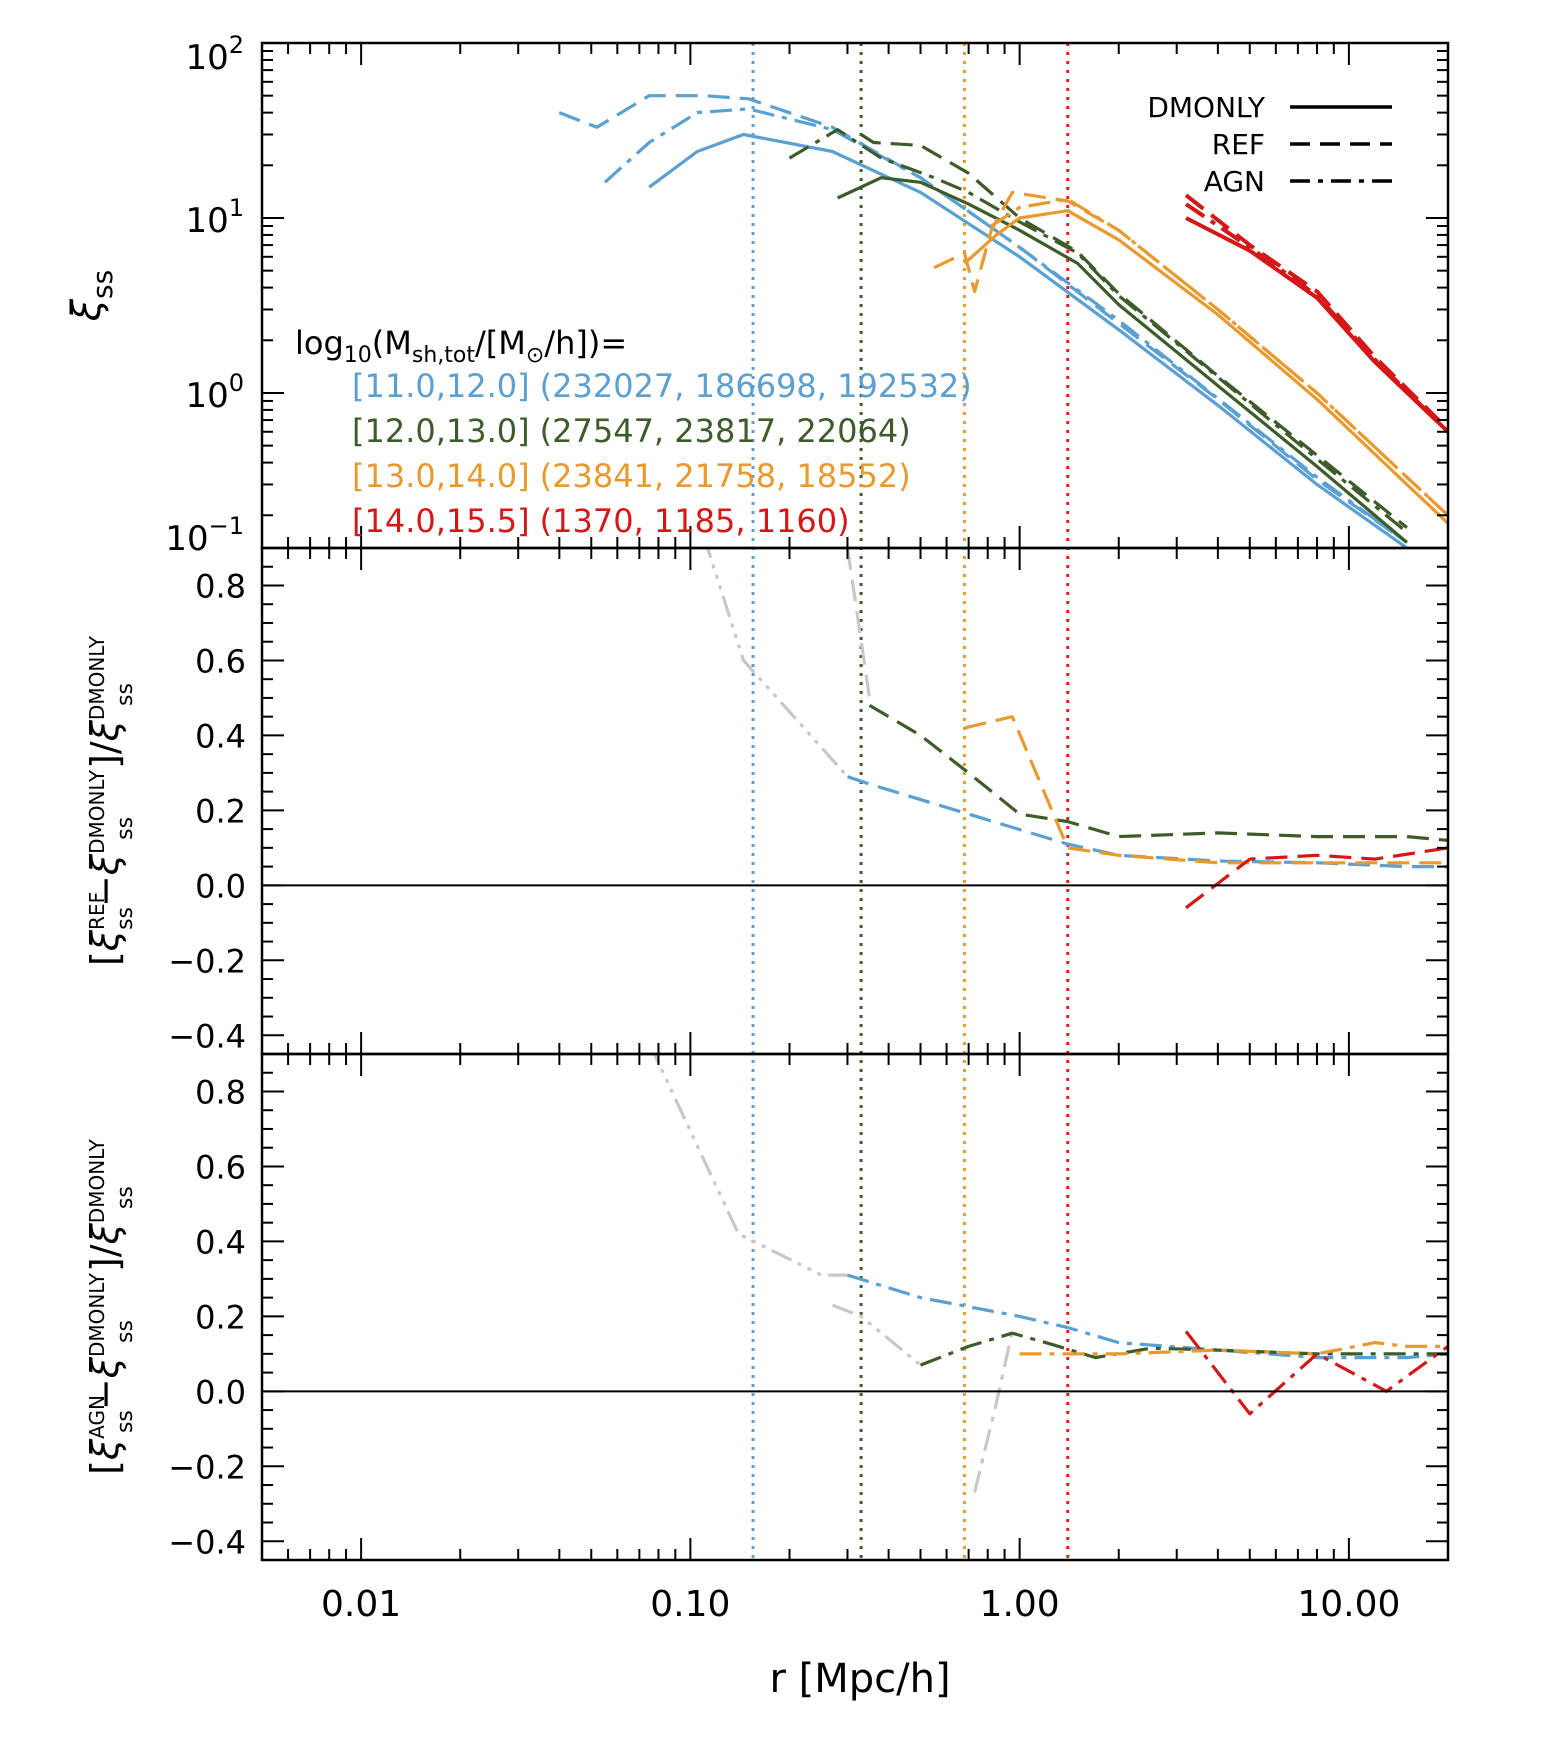 The width and height of the screenshot is (1546, 1738). Describe the element at coordinates (461, 346) in the screenshot. I see `mass-bin-header: log10(Msh,tot/[M⊙/h])=` at that location.